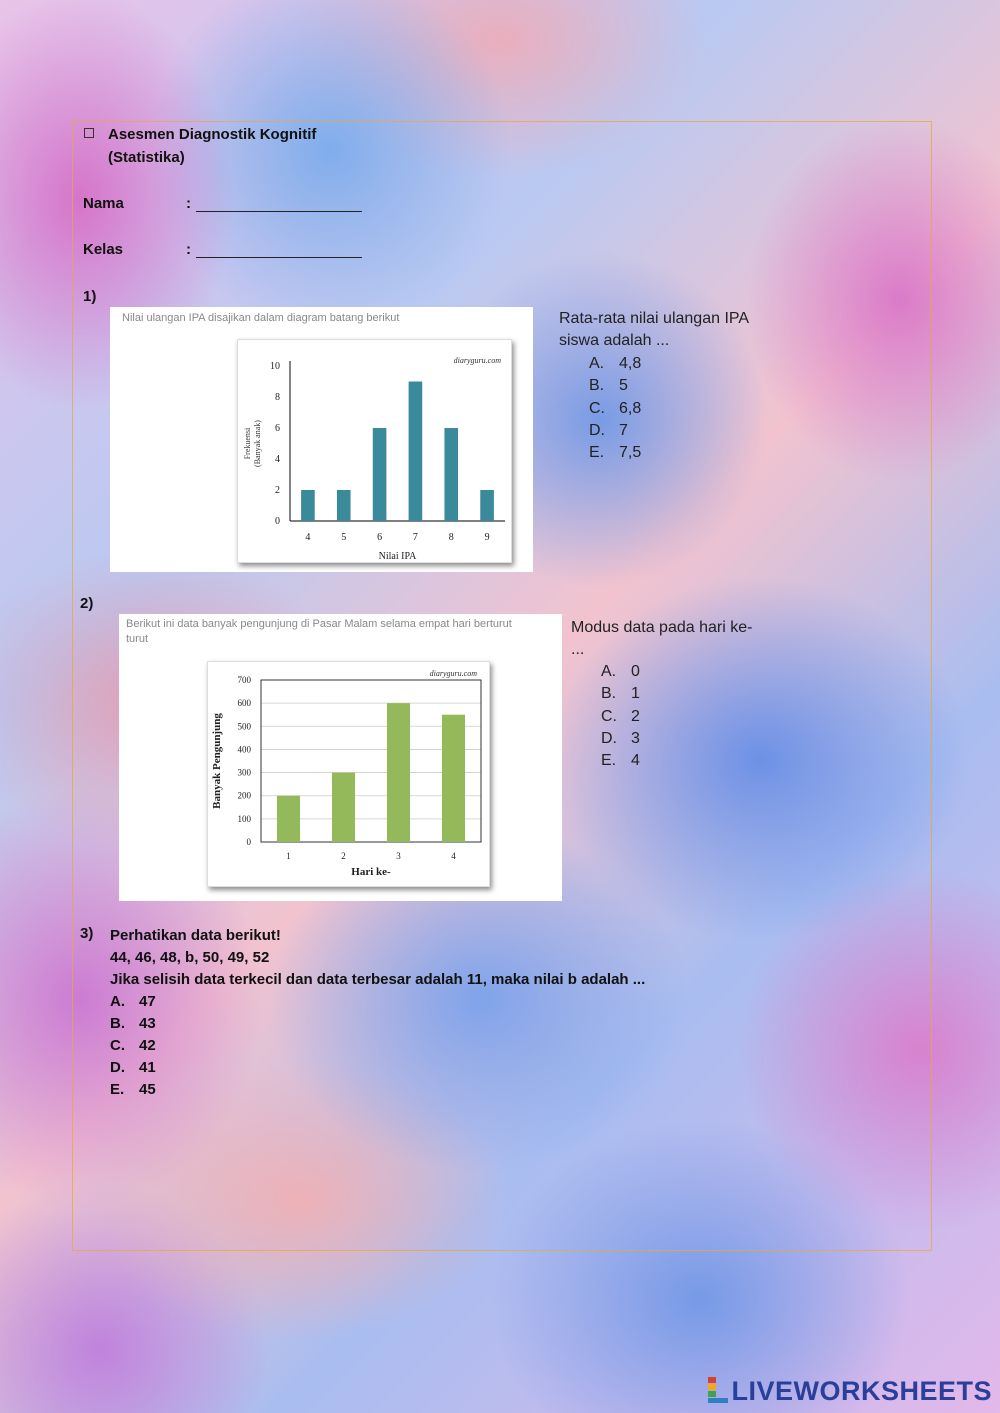 The width and height of the screenshot is (1000, 1413). Describe the element at coordinates (212, 134) in the screenshot. I see `title-line-1: Asesmen Diagnostik Kognitif` at that location.